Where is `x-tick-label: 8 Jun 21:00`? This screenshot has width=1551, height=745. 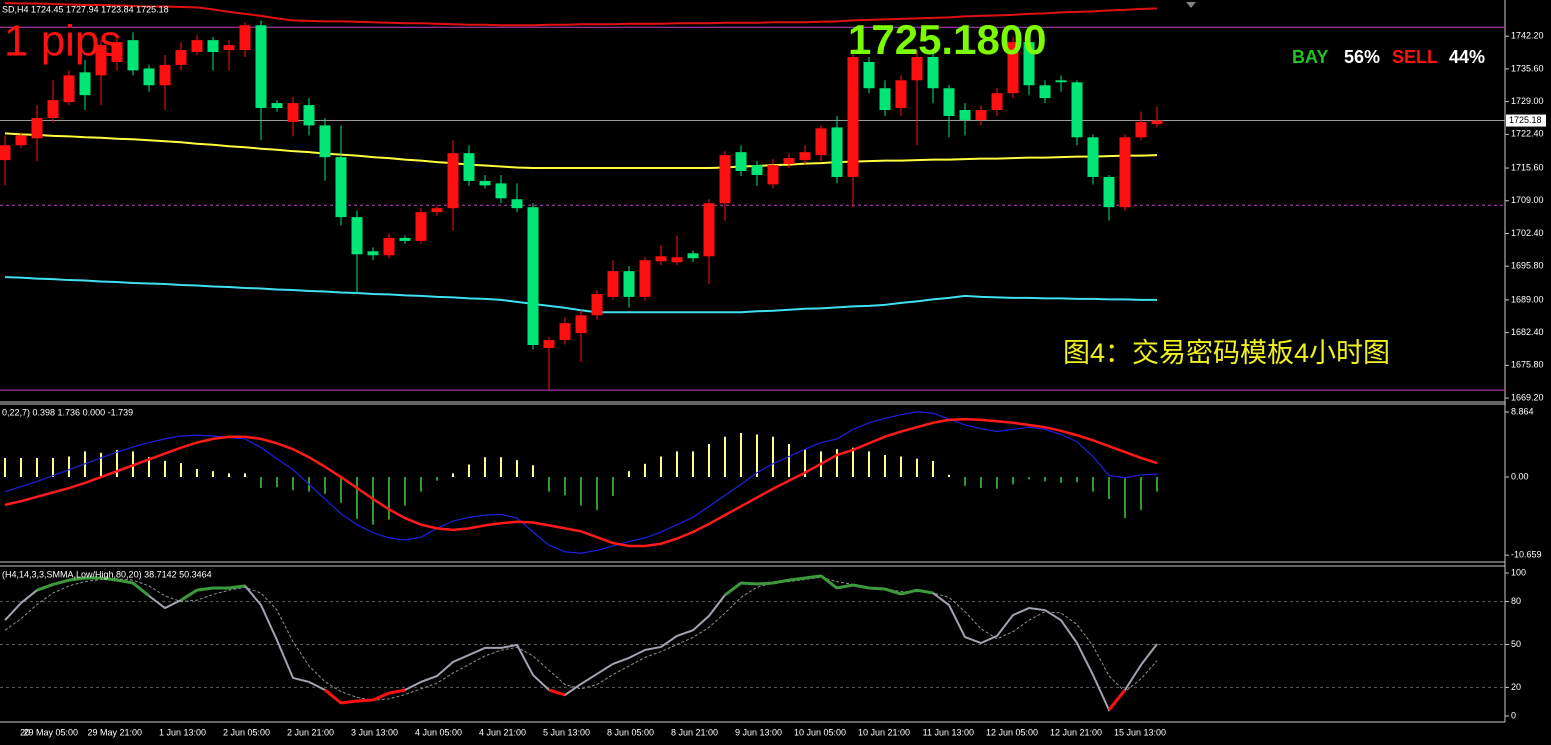 x-tick-label: 8 Jun 21:00 is located at coordinates (694, 732).